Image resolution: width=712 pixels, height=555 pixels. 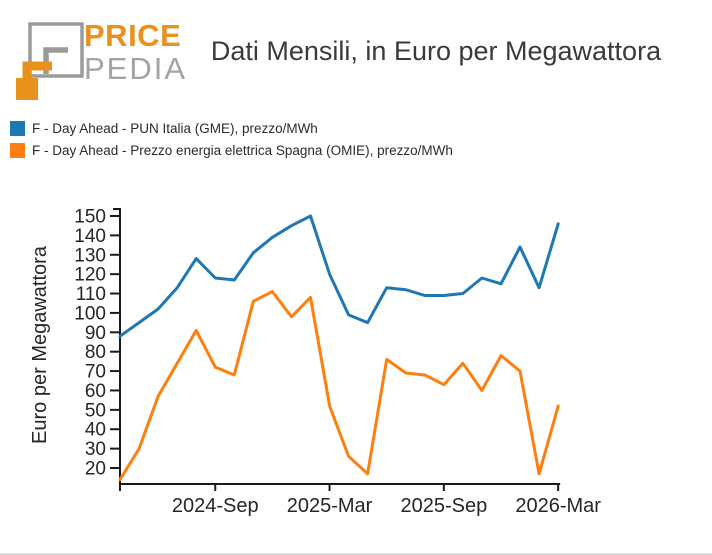 I want to click on y-tick-label: 40, so click(x=95, y=430).